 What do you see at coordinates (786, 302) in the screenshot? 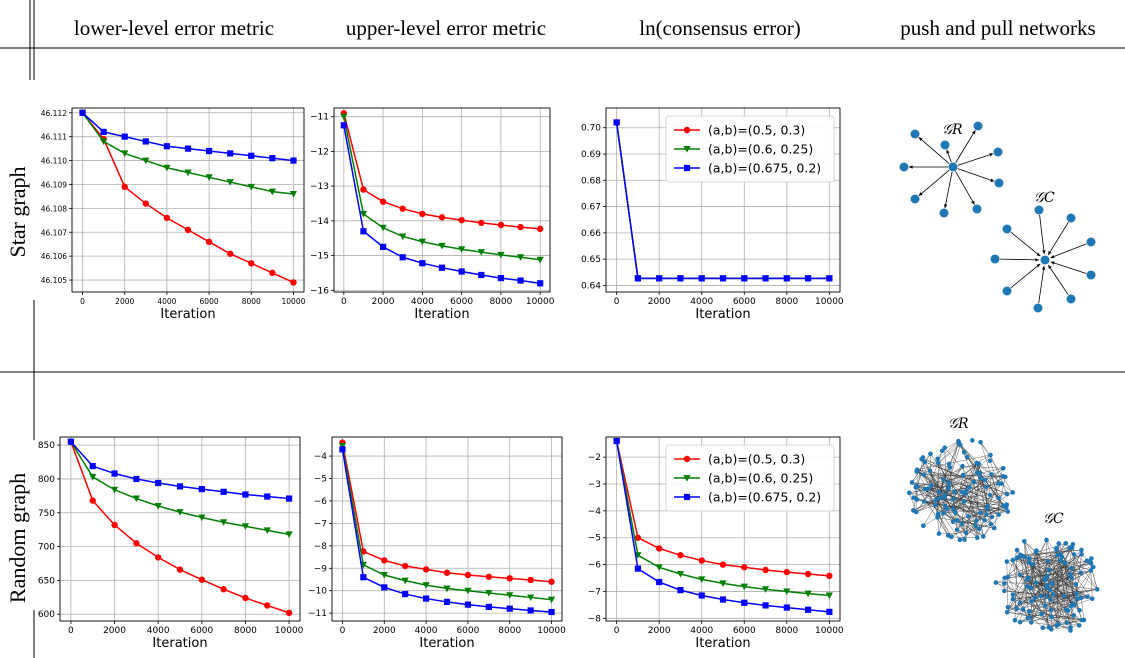
I see `x-tick-label: 8000` at bounding box center [786, 302].